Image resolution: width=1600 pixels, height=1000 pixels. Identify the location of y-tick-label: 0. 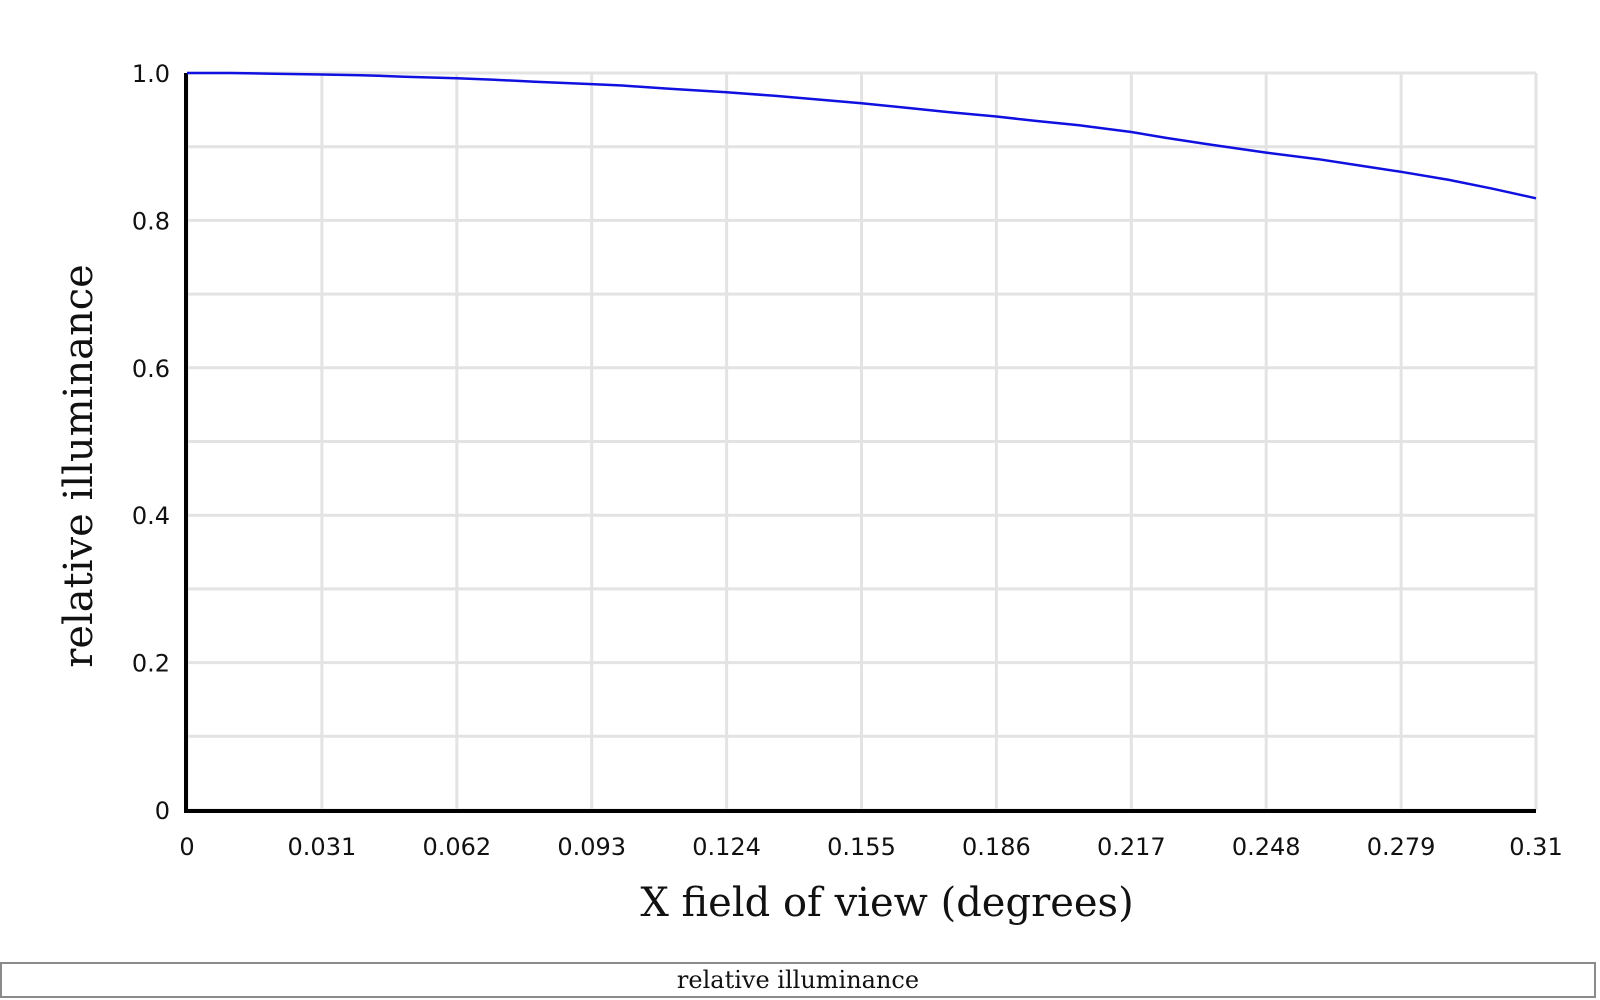
(162, 811).